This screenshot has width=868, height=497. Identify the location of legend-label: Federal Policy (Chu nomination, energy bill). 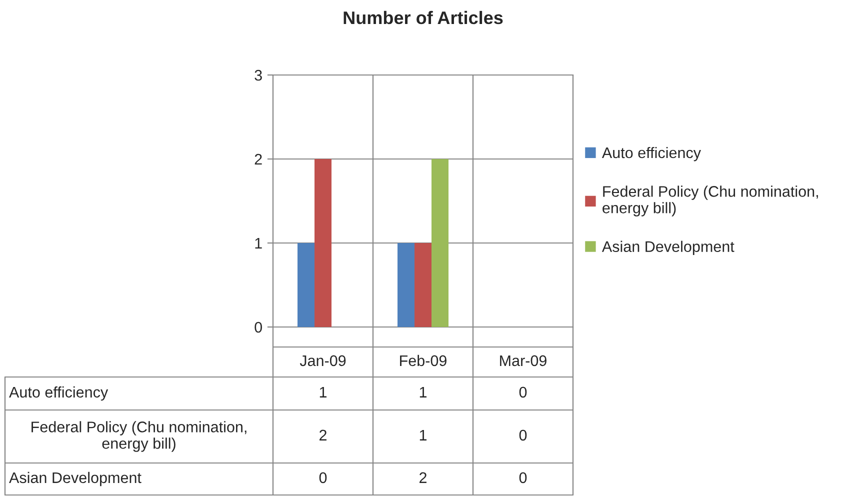
(710, 201).